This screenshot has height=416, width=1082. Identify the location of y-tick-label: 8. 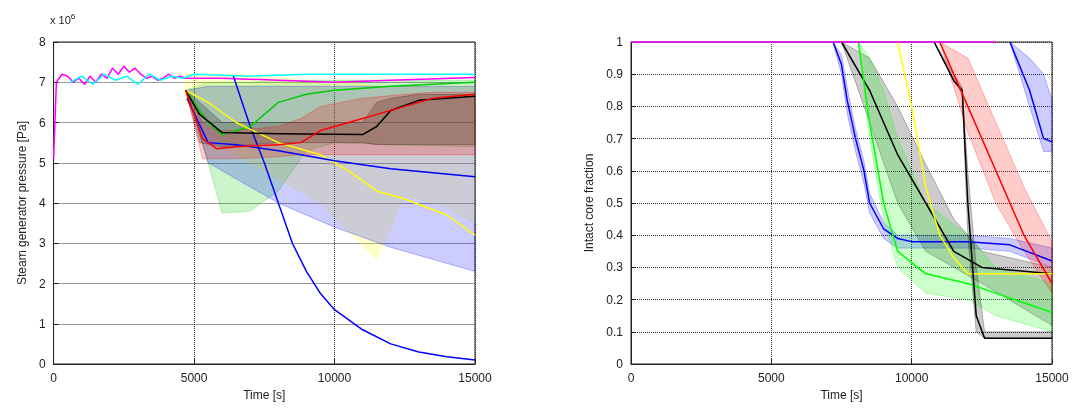
(42, 42).